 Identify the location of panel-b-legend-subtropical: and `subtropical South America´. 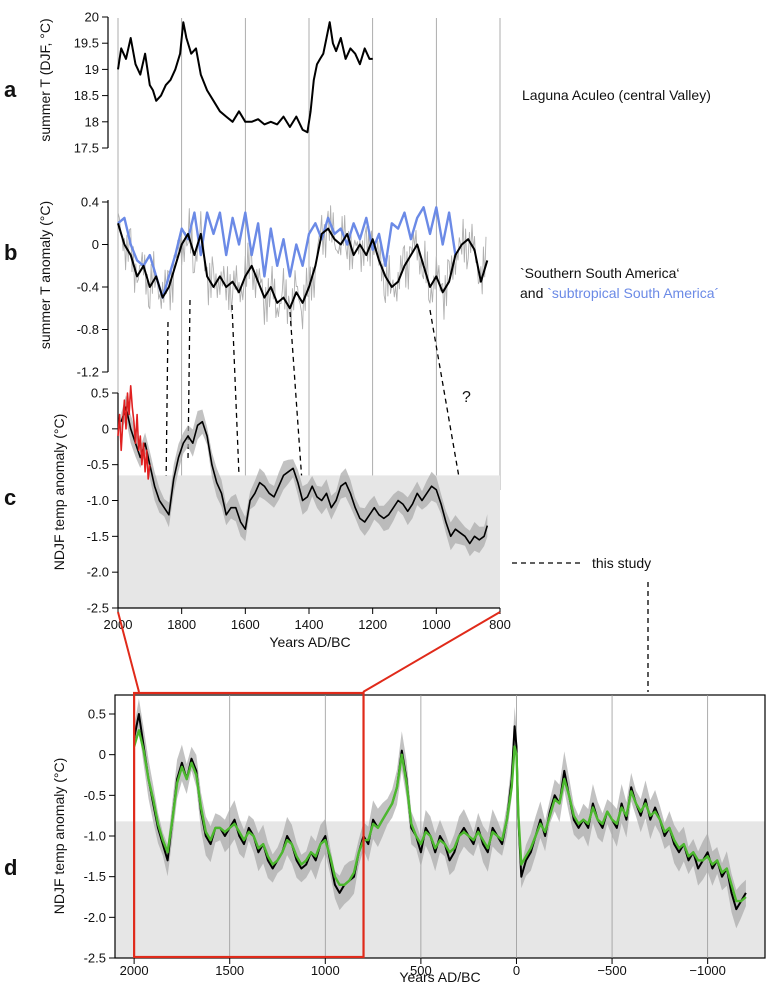
(619, 293).